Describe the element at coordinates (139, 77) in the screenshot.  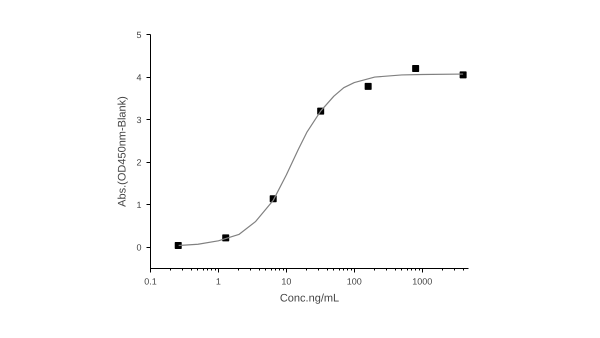
I see `y-tick-label: 4` at that location.